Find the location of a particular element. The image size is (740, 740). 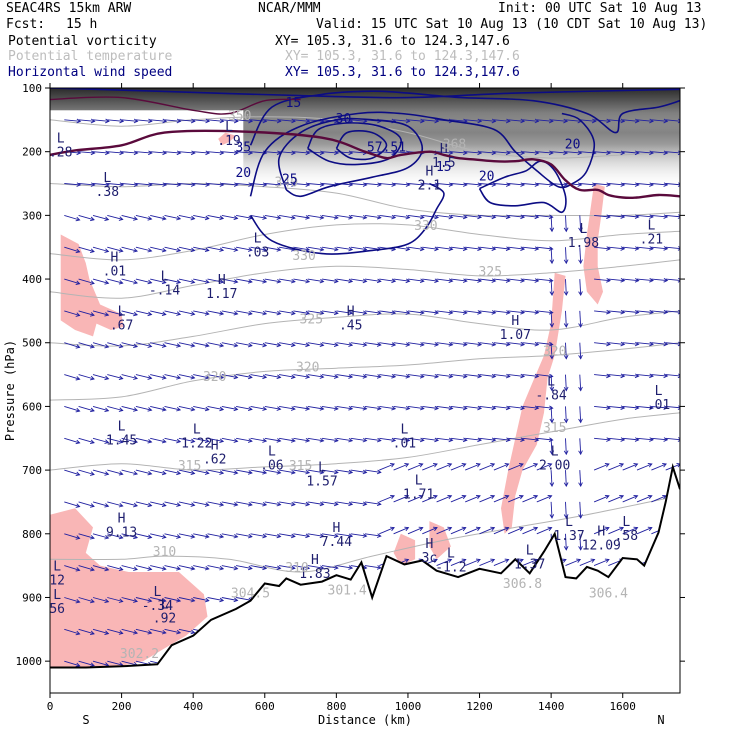

theta-contour-label: 310 is located at coordinates (164, 552).